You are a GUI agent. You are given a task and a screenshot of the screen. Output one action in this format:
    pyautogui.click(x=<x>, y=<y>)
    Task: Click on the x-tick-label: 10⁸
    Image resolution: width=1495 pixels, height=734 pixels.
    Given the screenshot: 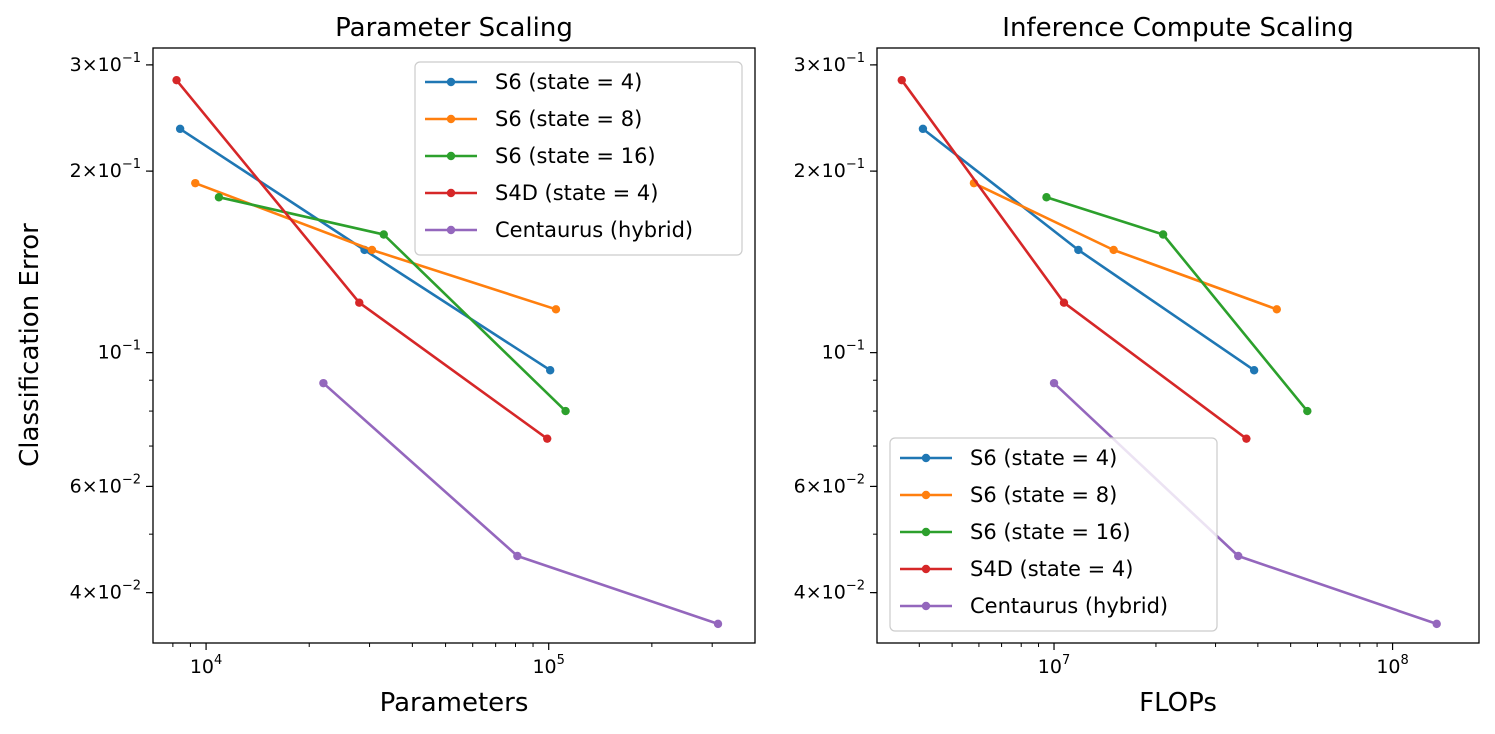 What is the action you would take?
    pyautogui.click(x=1392, y=665)
    